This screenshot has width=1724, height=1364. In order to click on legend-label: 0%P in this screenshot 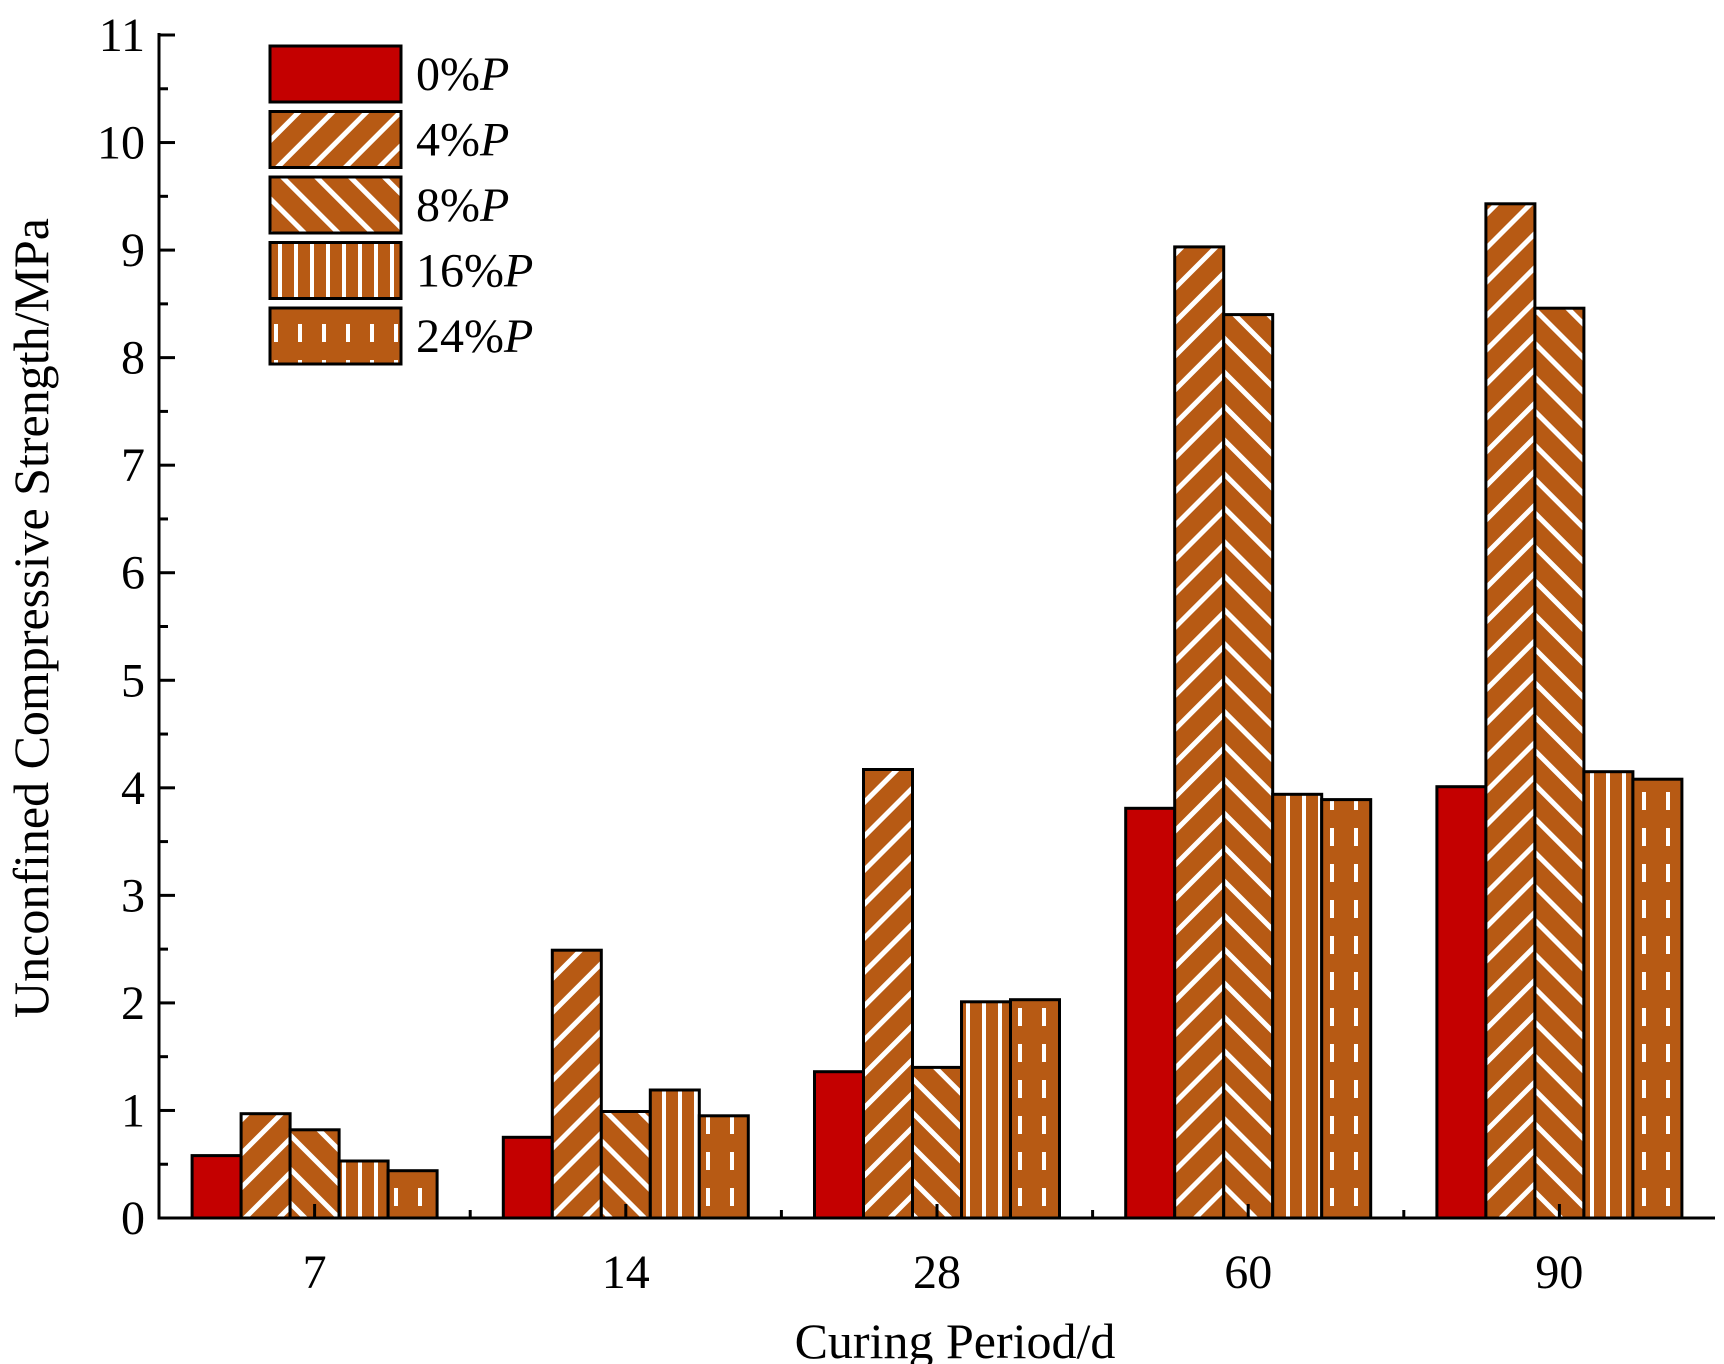, I will do `click(462, 74)`.